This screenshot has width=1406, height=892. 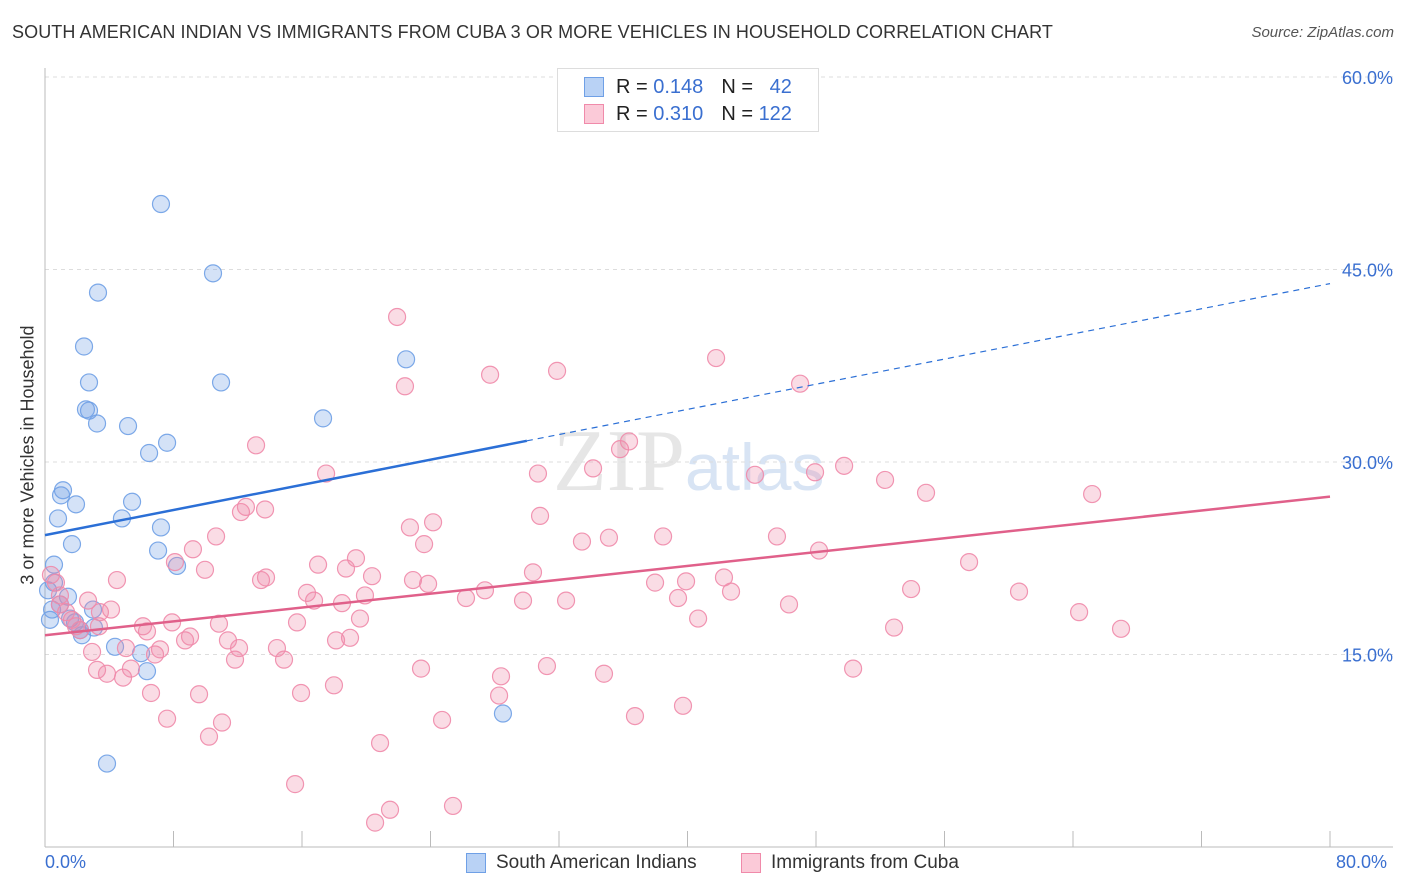 What do you see at coordinates (66, 862) in the screenshot?
I see `x-tick-label-min: 0.0%` at bounding box center [66, 862].